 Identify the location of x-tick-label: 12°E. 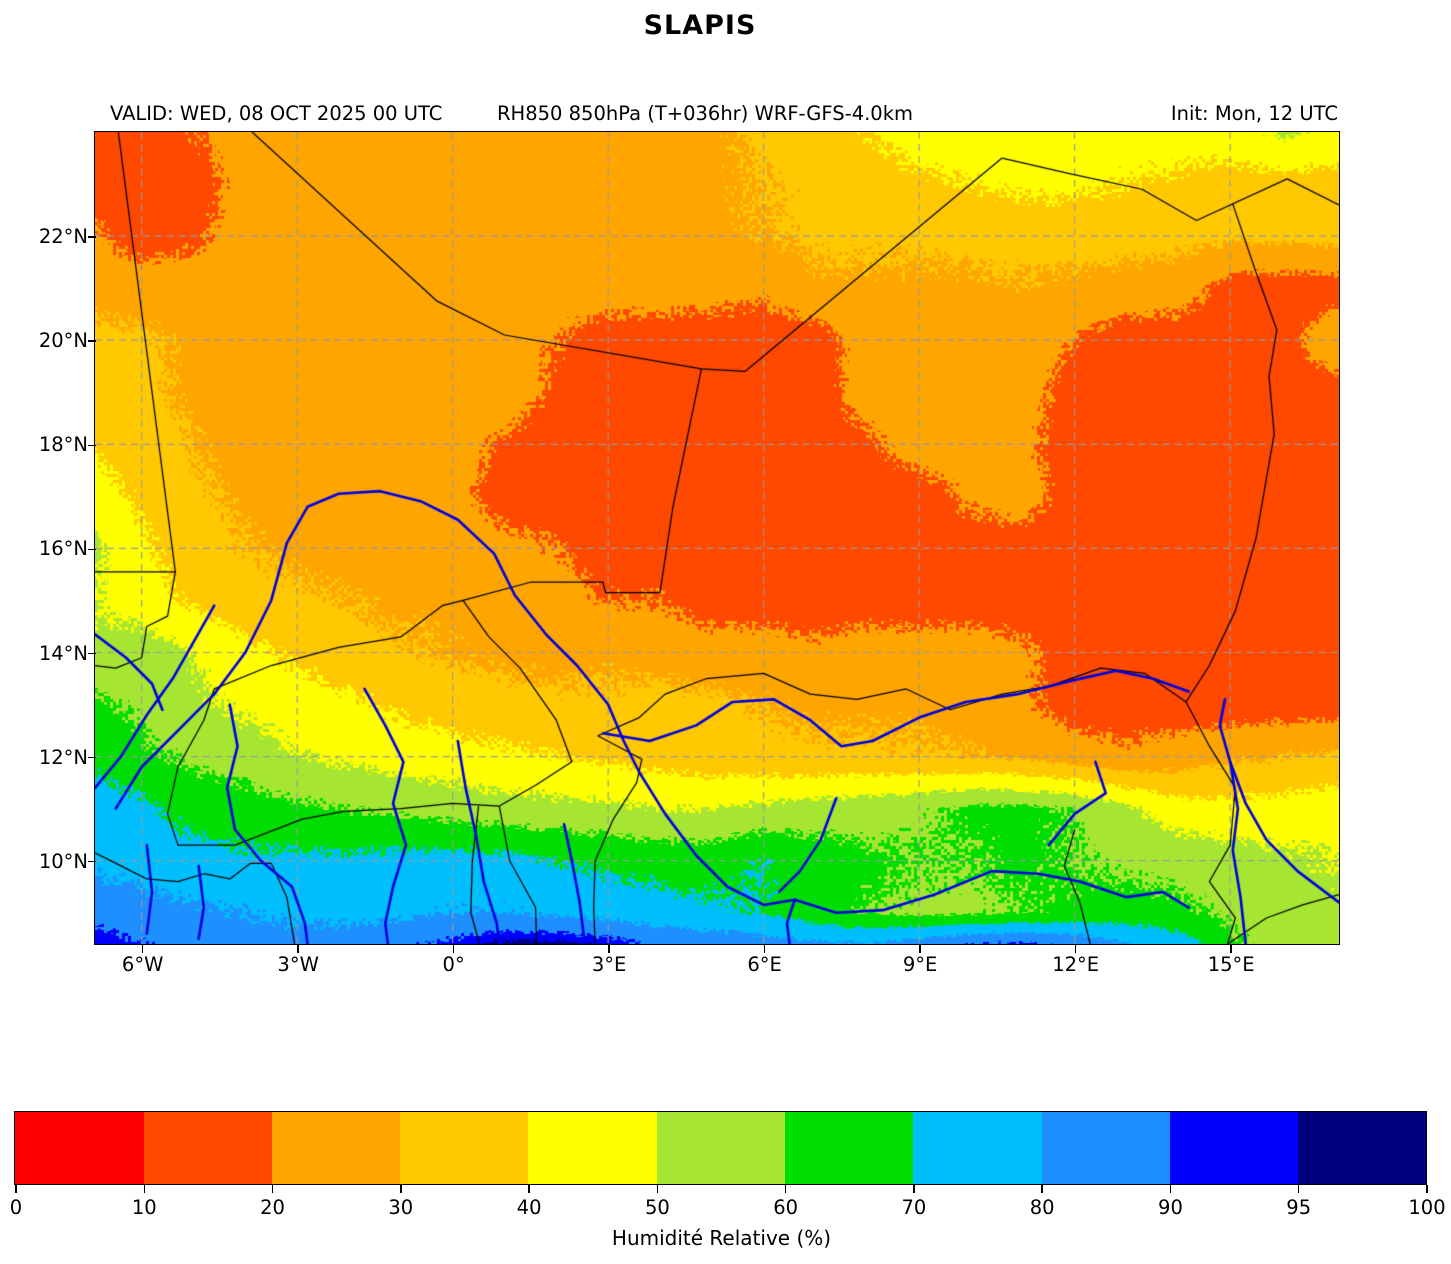
(1076, 964).